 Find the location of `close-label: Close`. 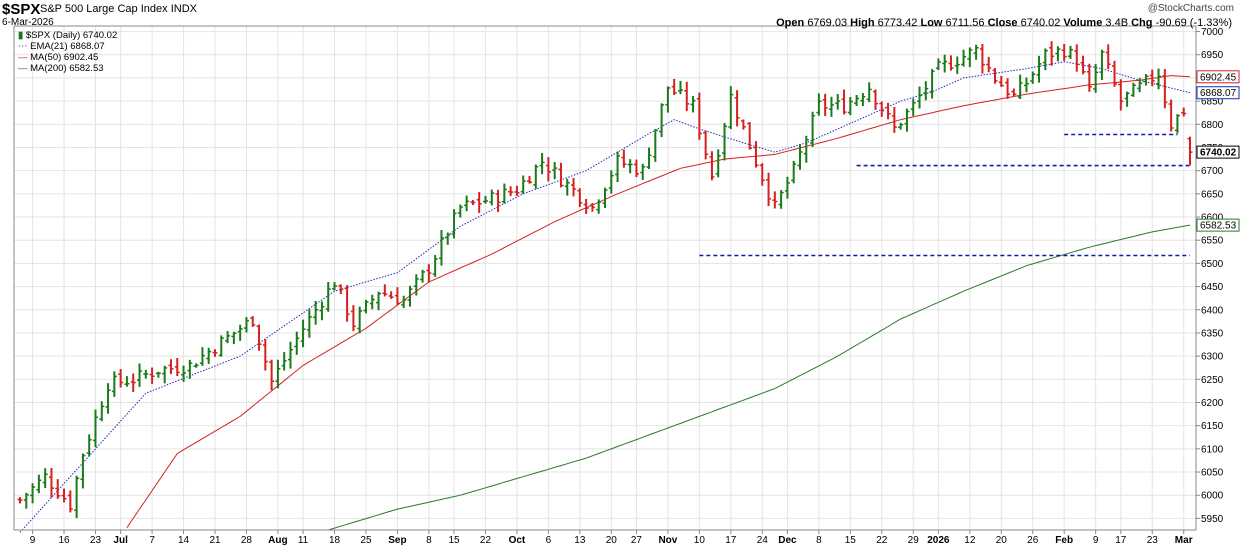

close-label: Close is located at coordinates (1002, 23).